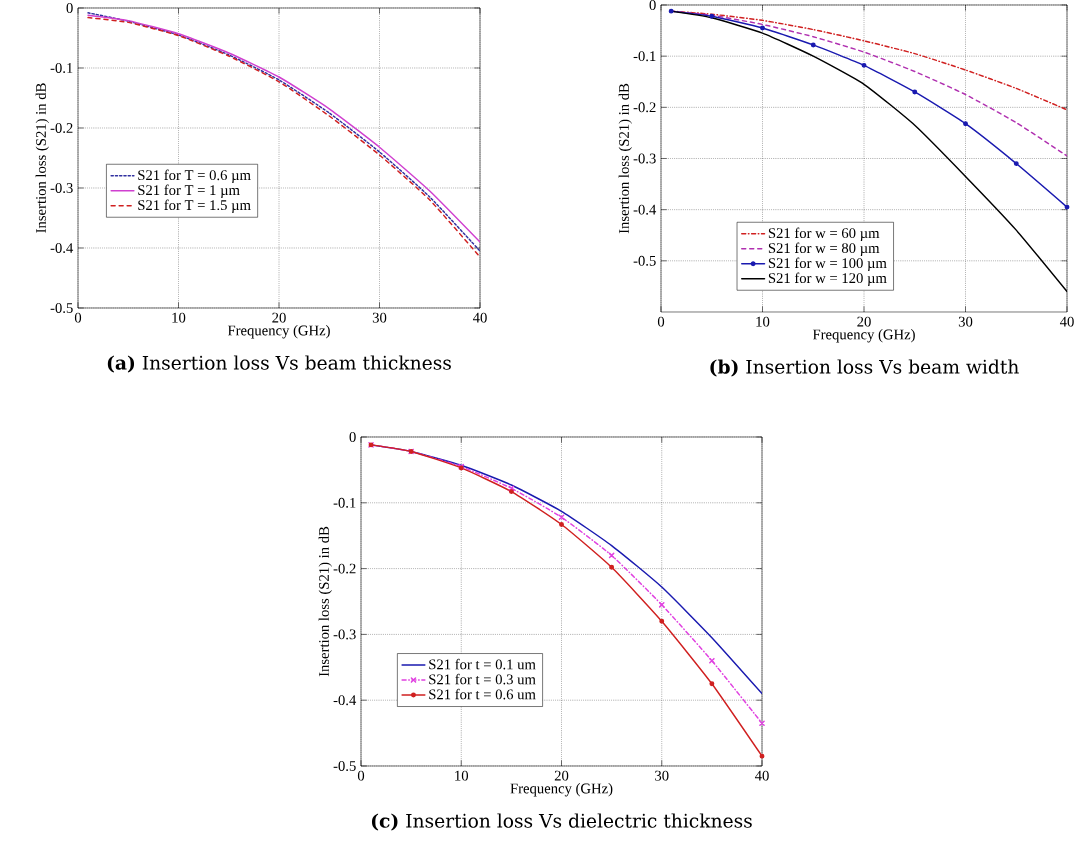  What do you see at coordinates (194, 176) in the screenshot?
I see `legend-label: S21 for T = 0.6 µm` at bounding box center [194, 176].